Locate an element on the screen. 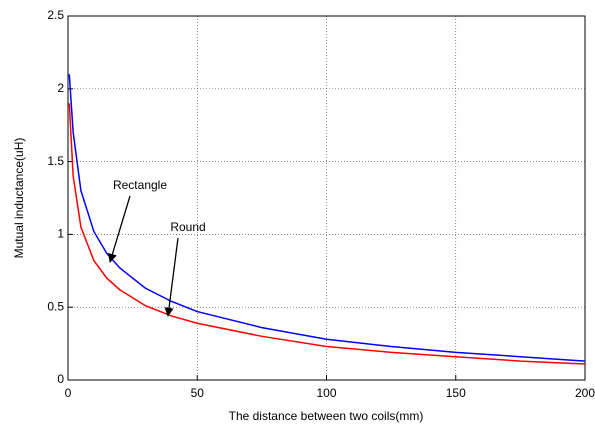 The image size is (595, 427). y-tick-label: 0 is located at coordinates (60, 379).